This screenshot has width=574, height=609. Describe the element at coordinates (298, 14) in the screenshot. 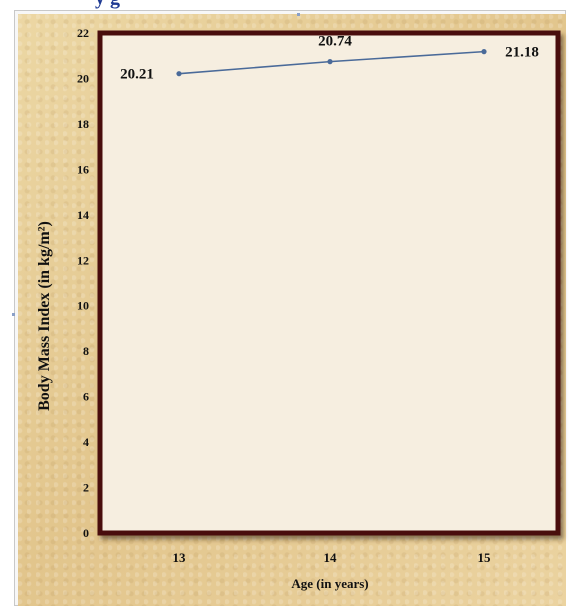

I see `resize-handle-top` at that location.